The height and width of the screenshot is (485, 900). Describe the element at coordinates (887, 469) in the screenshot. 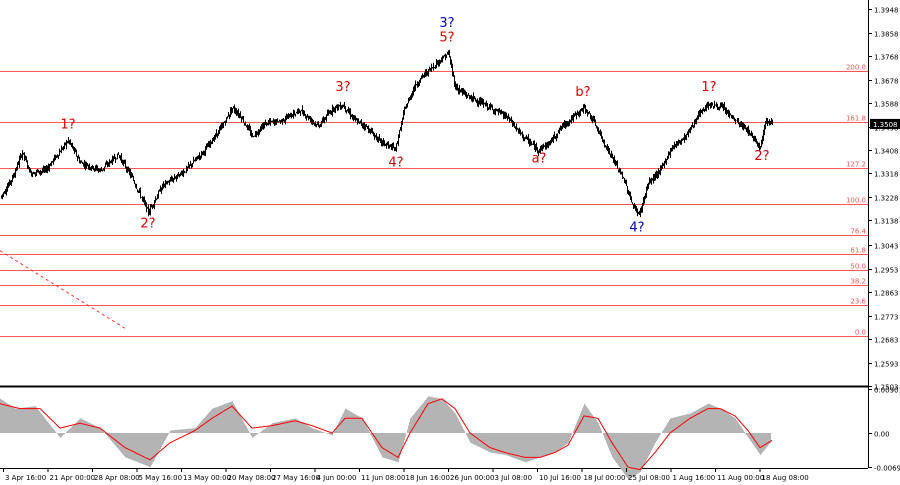

I see `osc-tick-label: -0.00697` at that location.